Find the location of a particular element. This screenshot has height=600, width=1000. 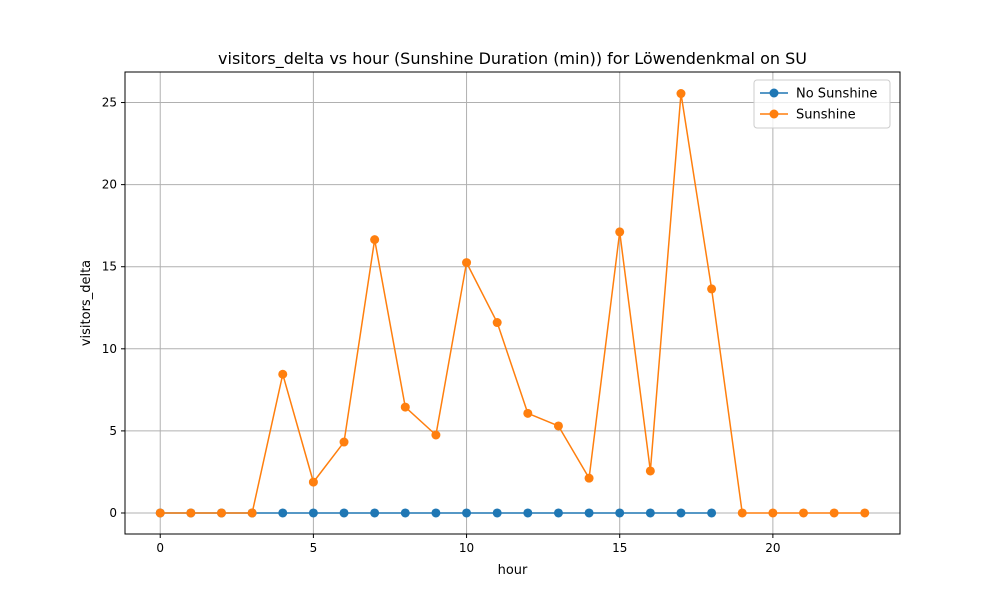

legend-label: No Sunshine is located at coordinates (836, 94).